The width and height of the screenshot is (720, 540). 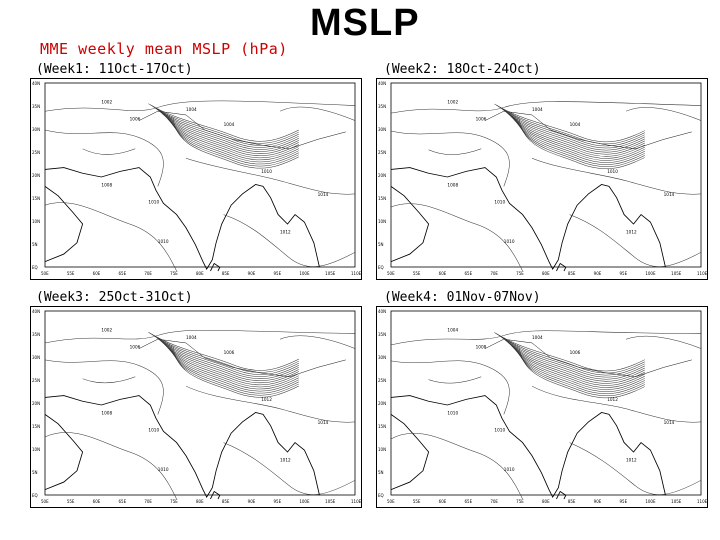 I want to click on lon-tick-label: 100E, so click(x=650, y=273).